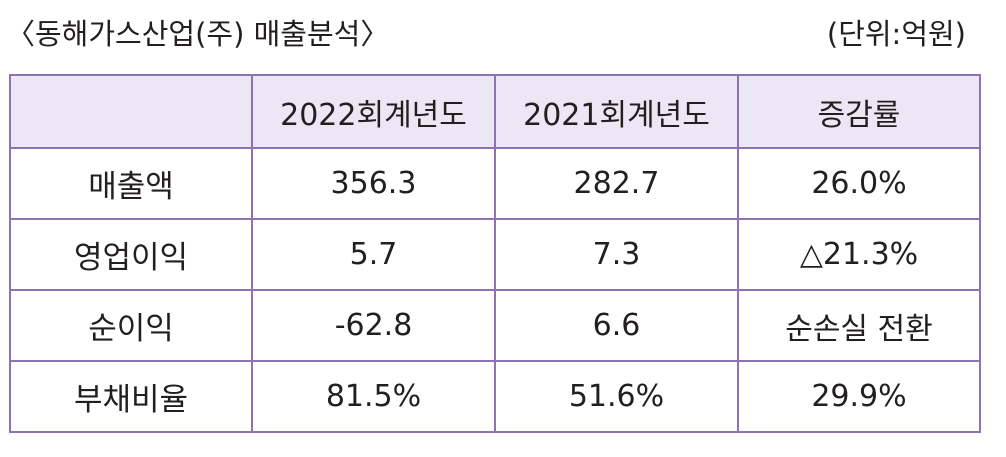 The width and height of the screenshot is (1006, 457). Describe the element at coordinates (131, 325) in the screenshot. I see `row-label-net-income: 순이익` at that location.